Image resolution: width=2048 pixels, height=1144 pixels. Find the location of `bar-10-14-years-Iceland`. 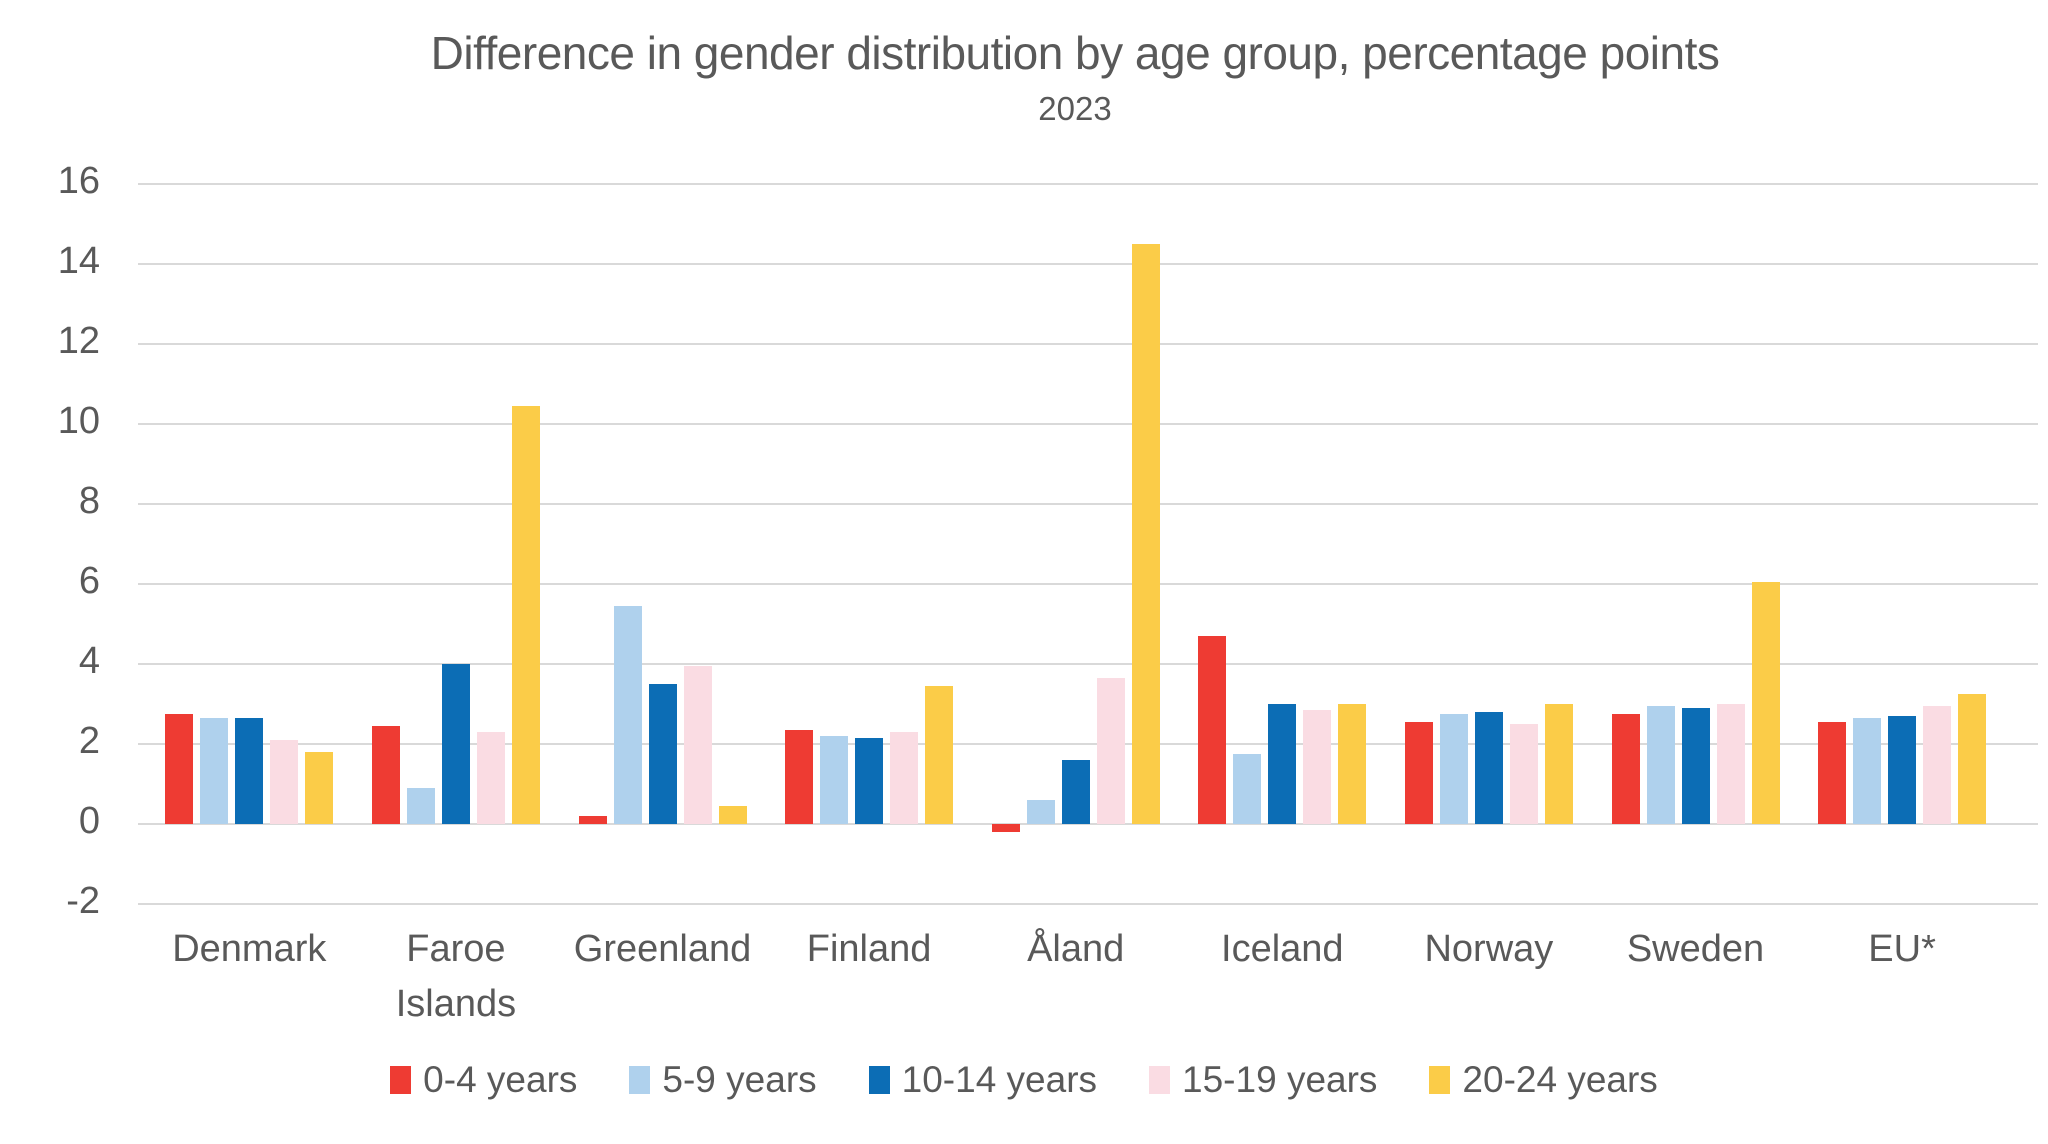

bar-10-14-years-Iceland is located at coordinates (1282, 764).